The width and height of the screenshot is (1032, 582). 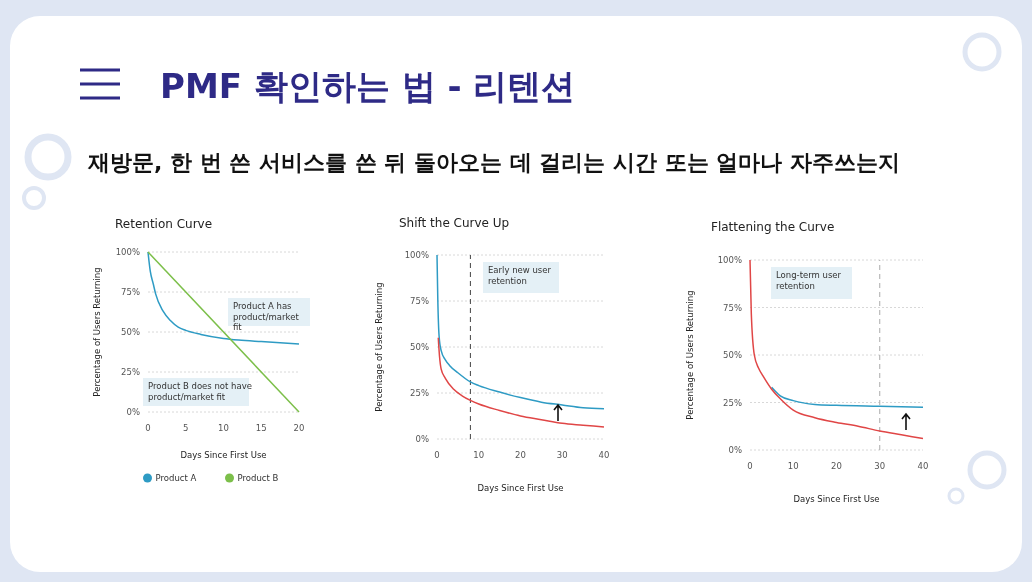 What do you see at coordinates (261, 428) in the screenshot?
I see `x-tick-label: 15` at bounding box center [261, 428].